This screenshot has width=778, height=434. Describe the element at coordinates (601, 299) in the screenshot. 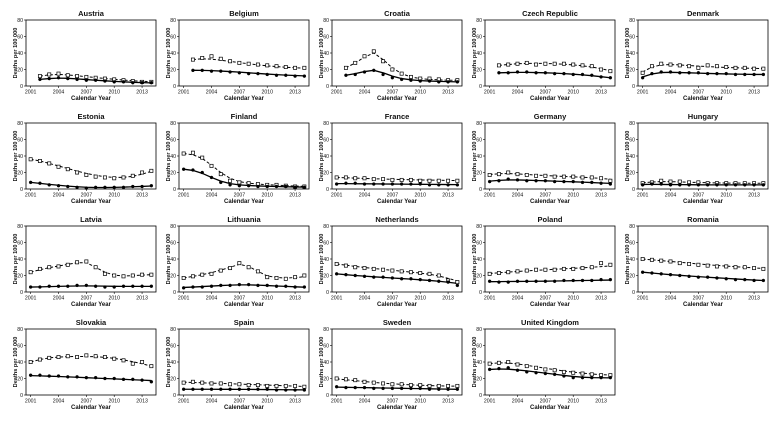

I see `x-tick-label: 2013` at that location.